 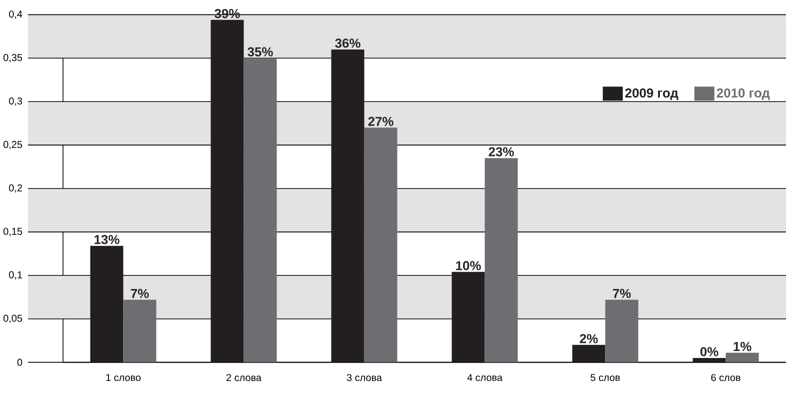 I want to click on y-tick-label: 0,2, so click(x=15, y=188).